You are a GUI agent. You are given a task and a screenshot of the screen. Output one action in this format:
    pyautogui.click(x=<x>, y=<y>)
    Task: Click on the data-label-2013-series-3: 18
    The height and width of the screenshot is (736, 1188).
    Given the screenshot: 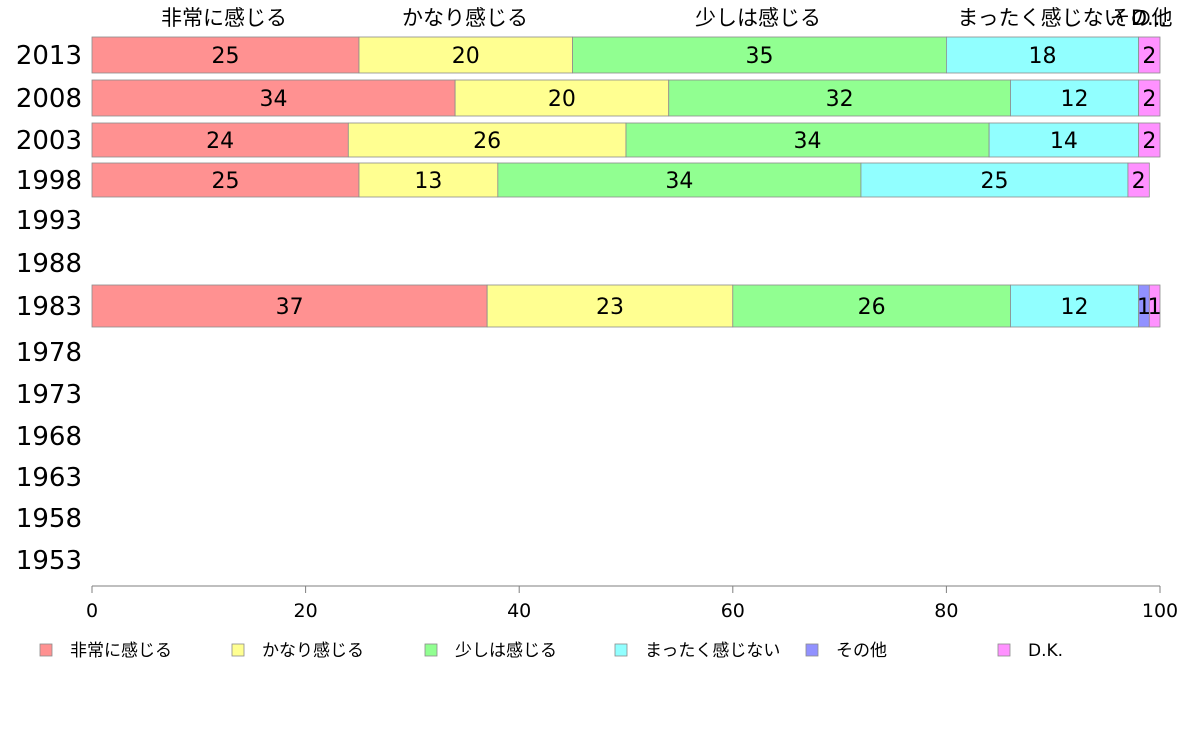 What is the action you would take?
    pyautogui.click(x=1043, y=56)
    